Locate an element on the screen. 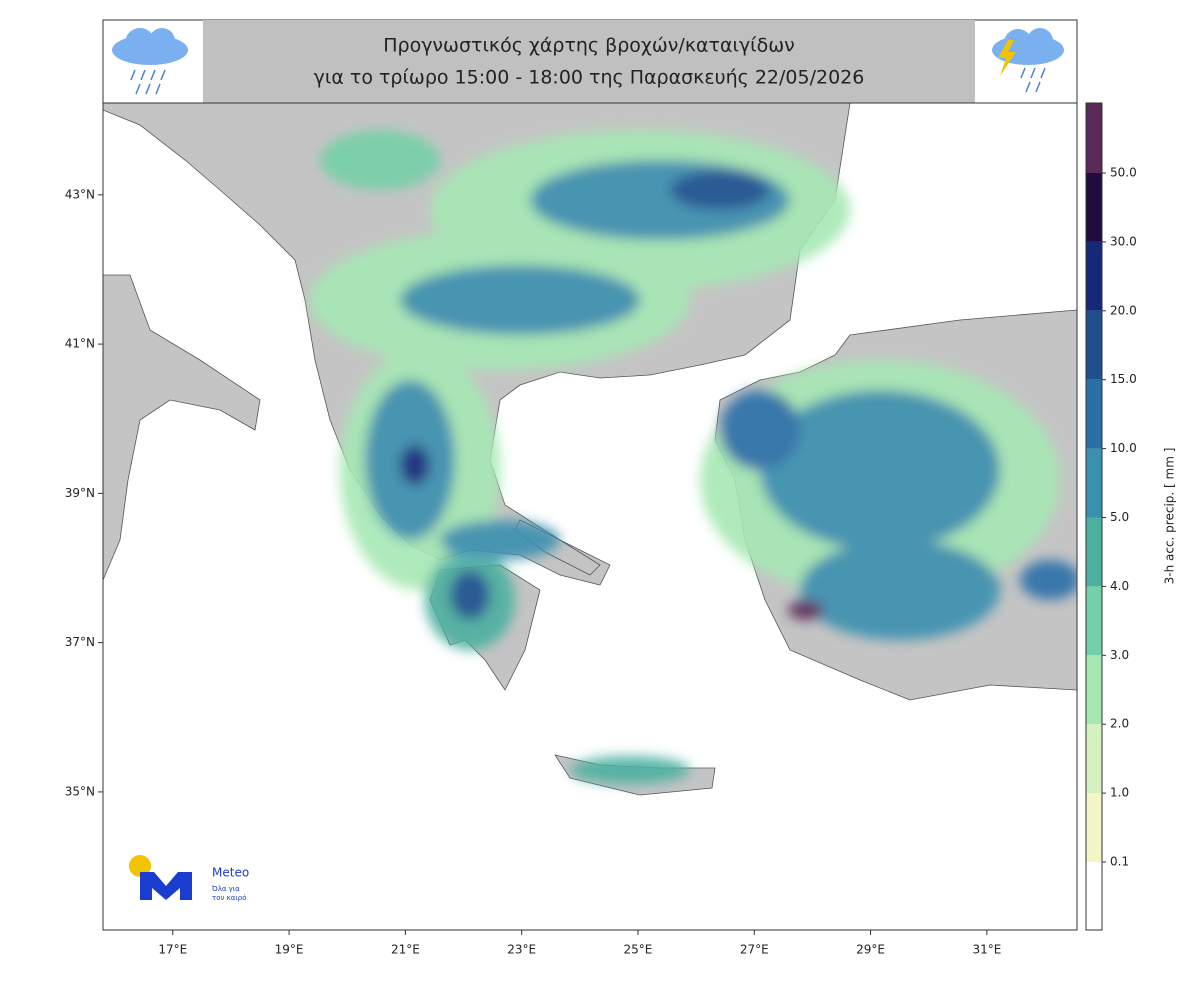 The height and width of the screenshot is (984, 1200). colorbar-tick-label: 5.0 is located at coordinates (1119, 517).